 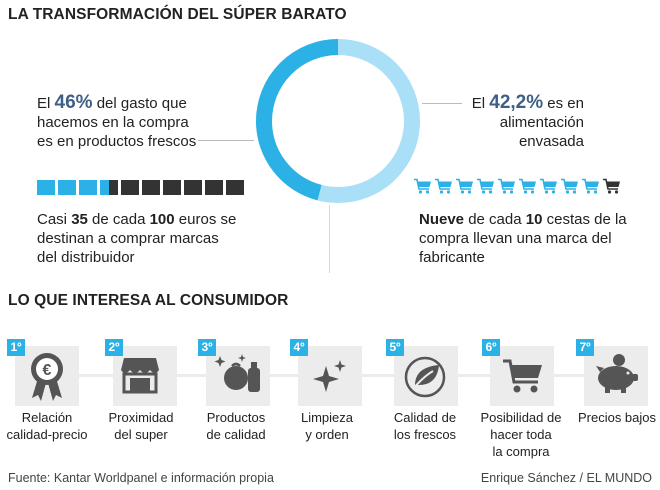 I want to click on rank-badge: 1º, so click(x=16, y=347).